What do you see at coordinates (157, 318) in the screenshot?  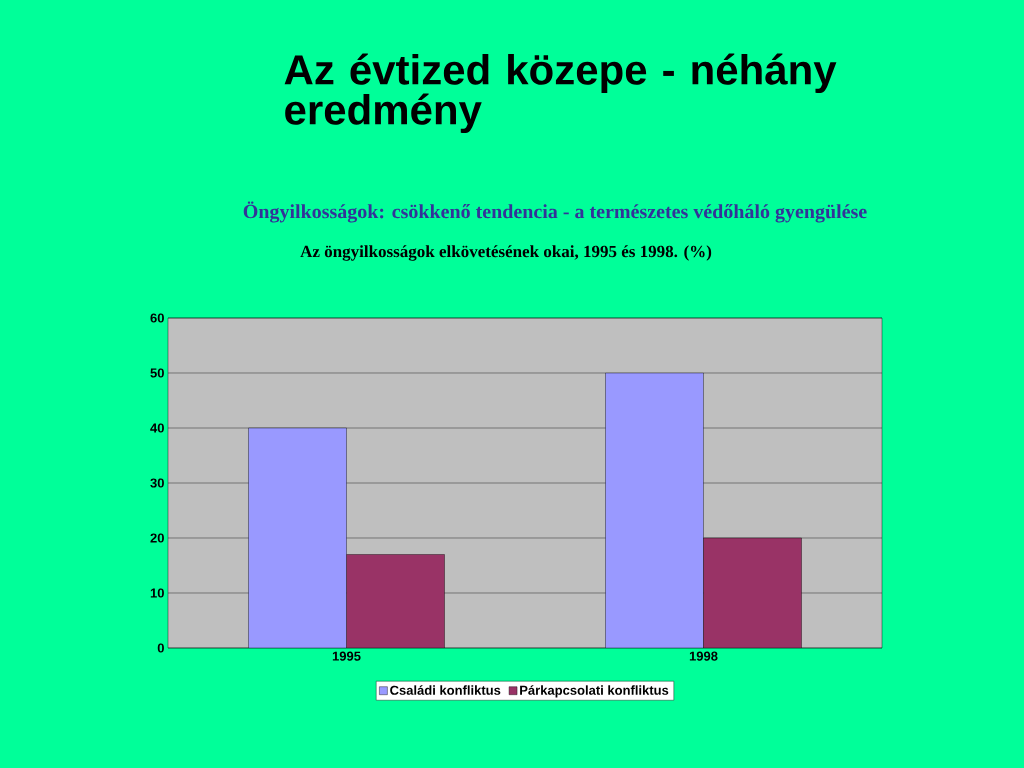 I see `y-tick-label: 60` at bounding box center [157, 318].